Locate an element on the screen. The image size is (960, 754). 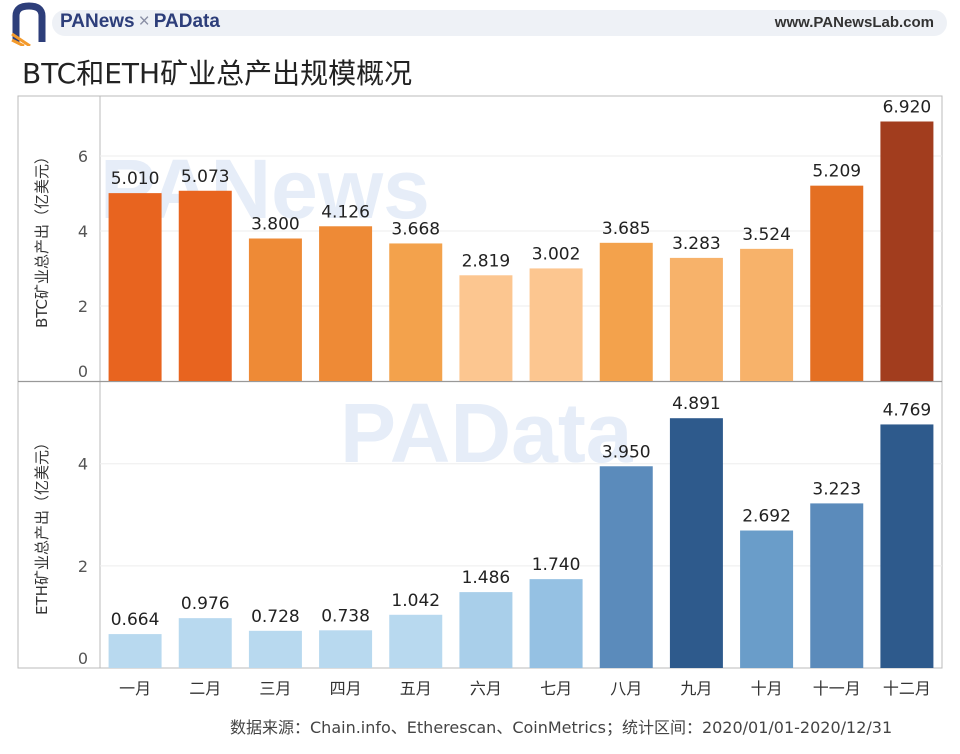
btc-bar-value-label: 5.209 is located at coordinates (836, 172).